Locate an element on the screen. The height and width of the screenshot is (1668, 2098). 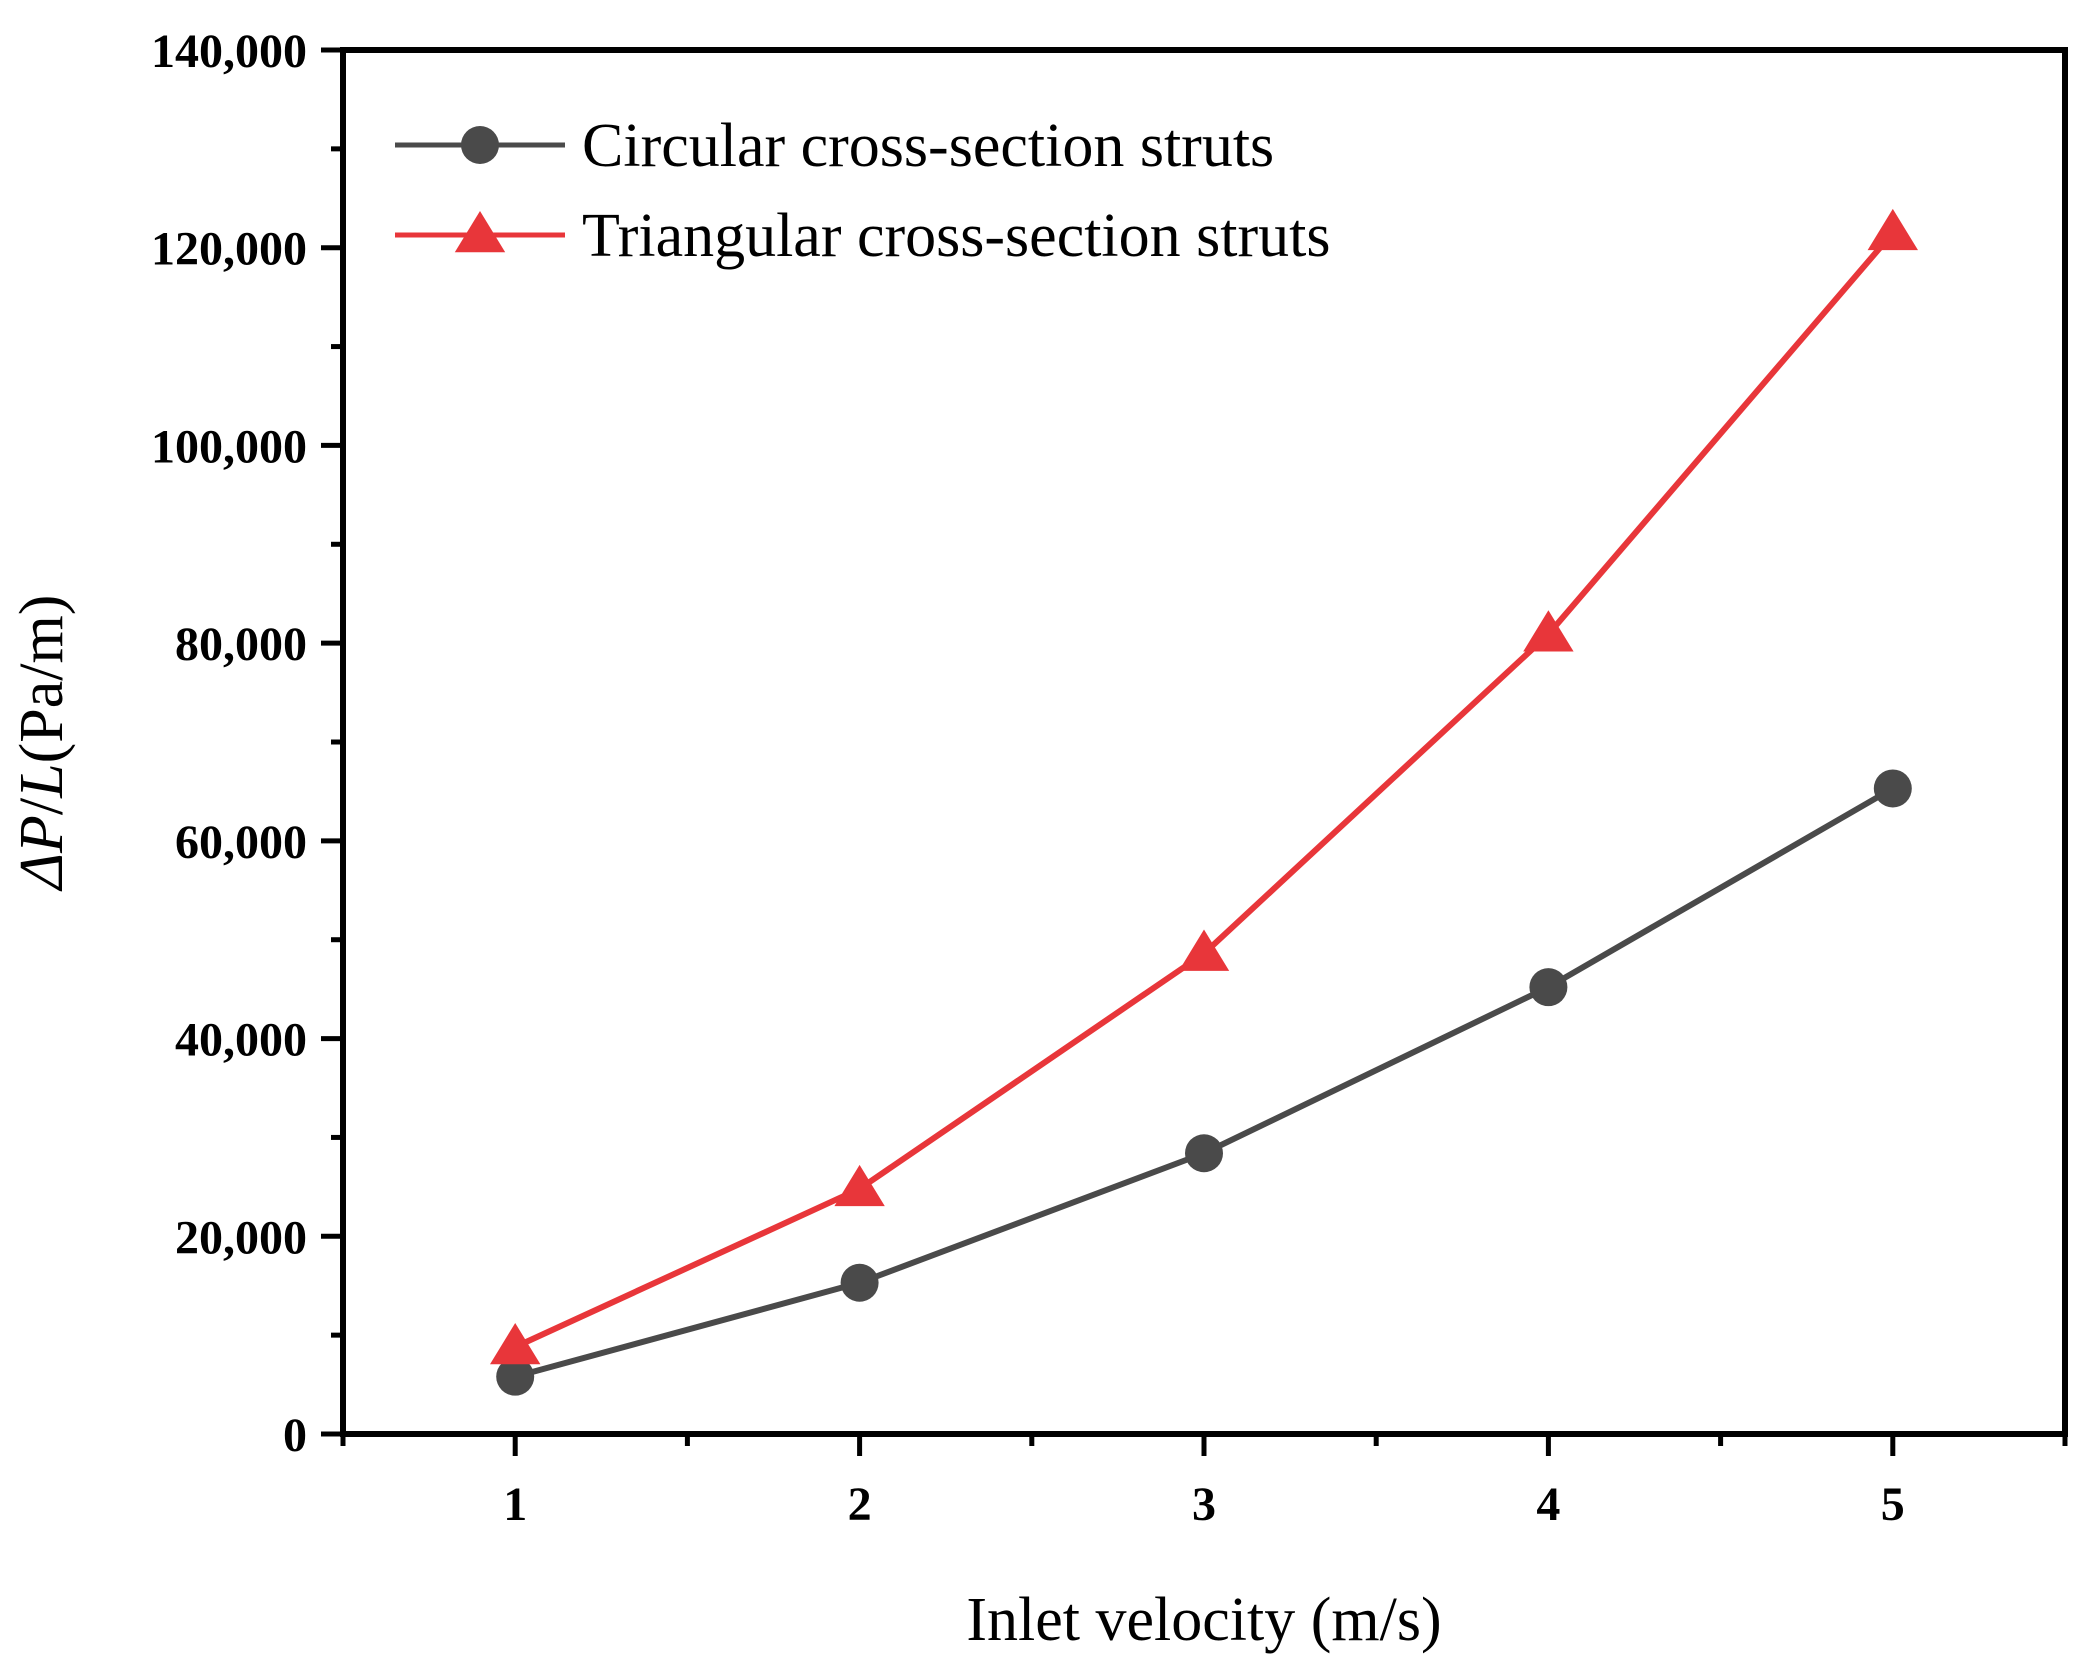
y-tick-label: 140,000 is located at coordinates (229, 51).